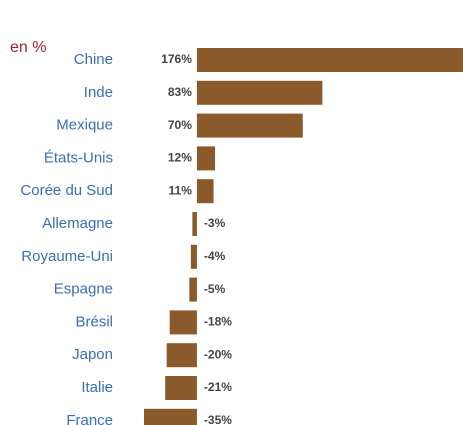 Image resolution: width=463 pixels, height=425 pixels. What do you see at coordinates (218, 322) in the screenshot?
I see `value-label: -18%` at bounding box center [218, 322].